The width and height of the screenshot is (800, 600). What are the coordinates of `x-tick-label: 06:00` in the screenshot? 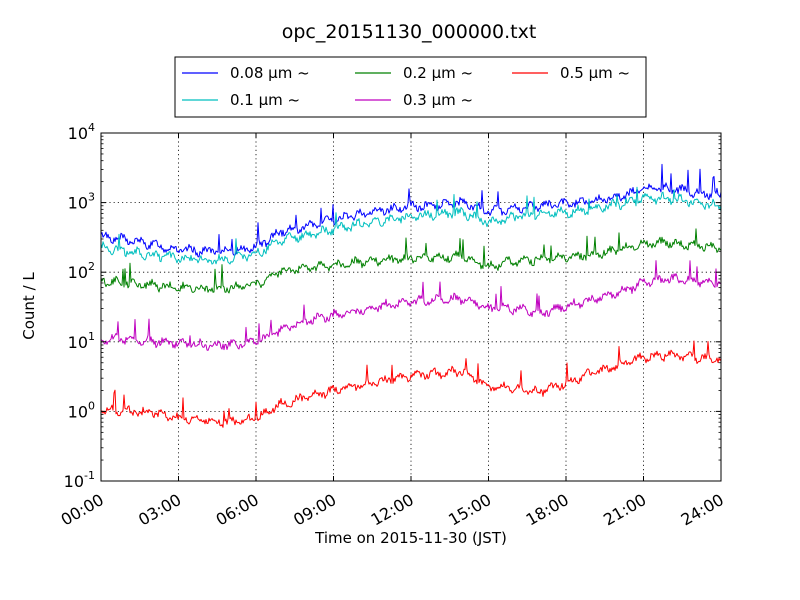 It's located at (237, 510).